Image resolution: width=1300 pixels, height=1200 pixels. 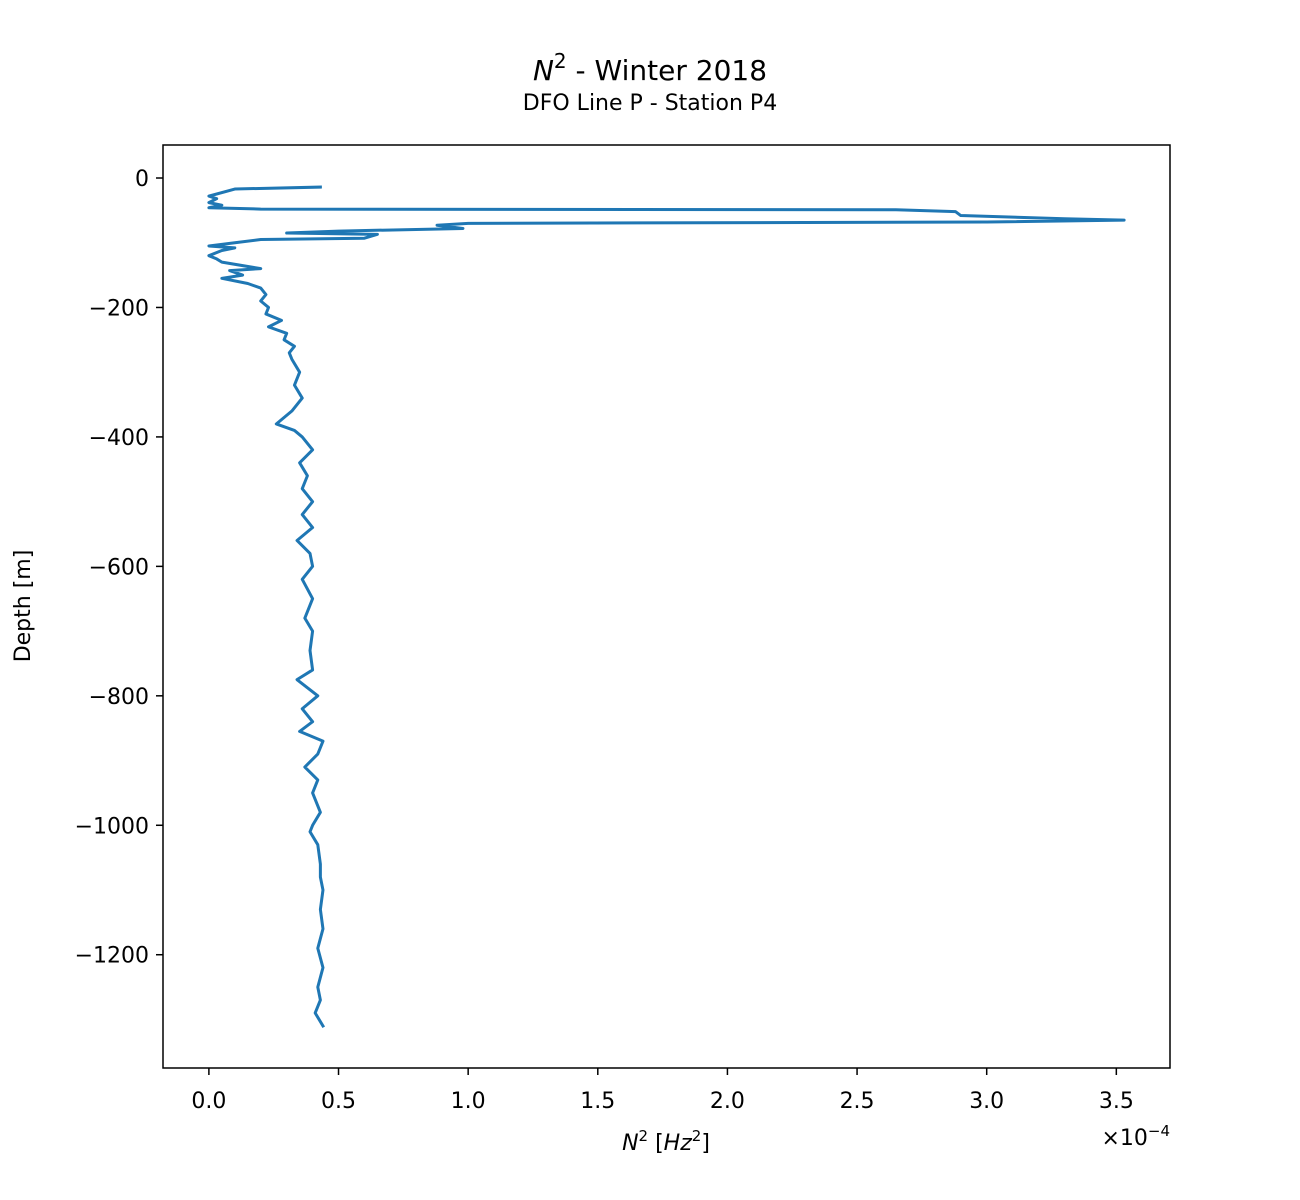 What do you see at coordinates (142, 179) in the screenshot?
I see `y-tick-label: 0` at bounding box center [142, 179].